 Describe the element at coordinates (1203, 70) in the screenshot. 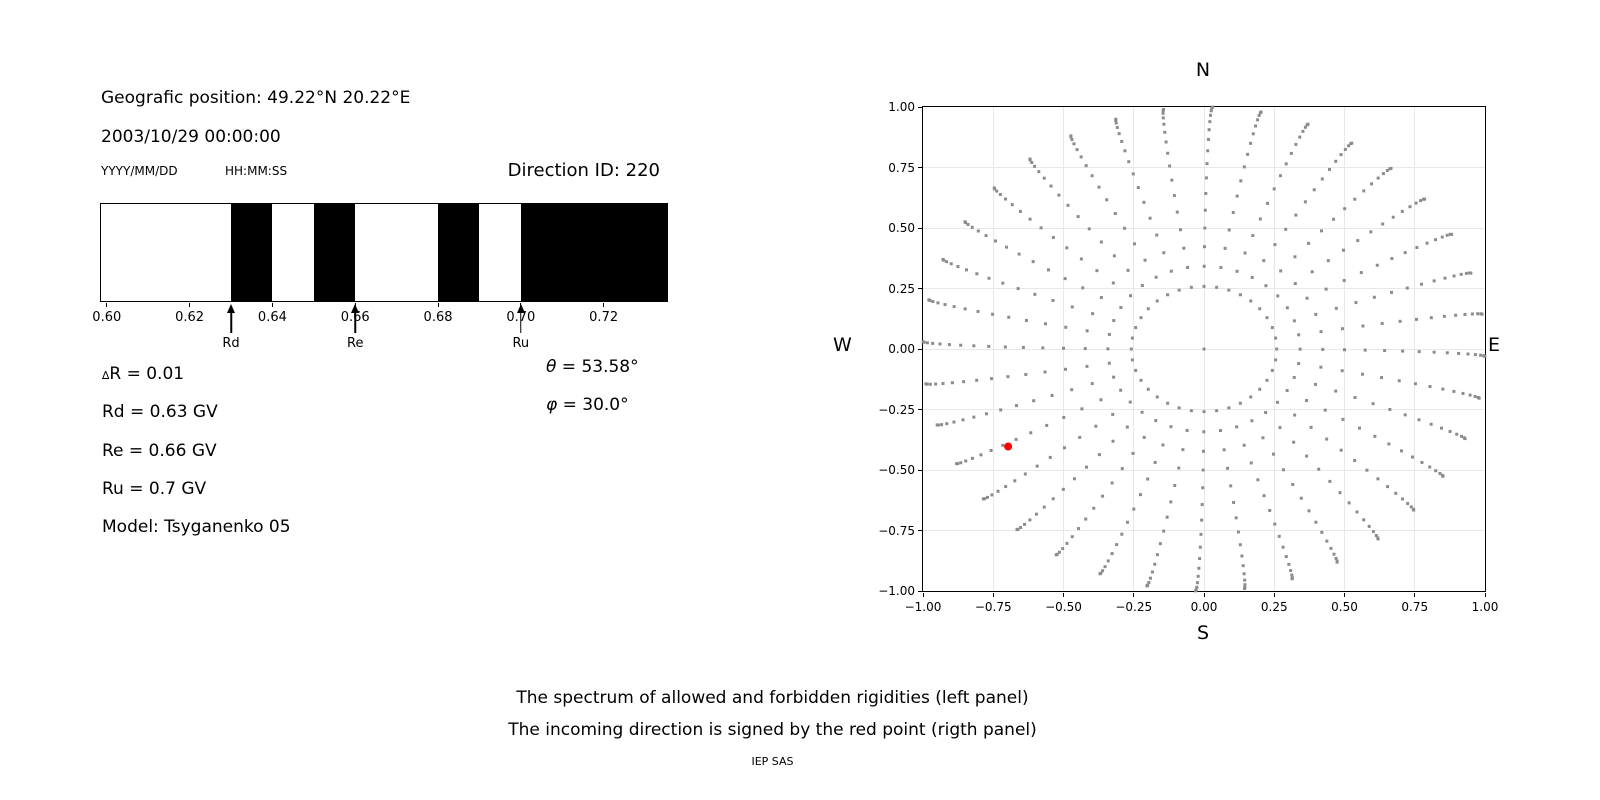

I see `compass-label-n: N` at that location.